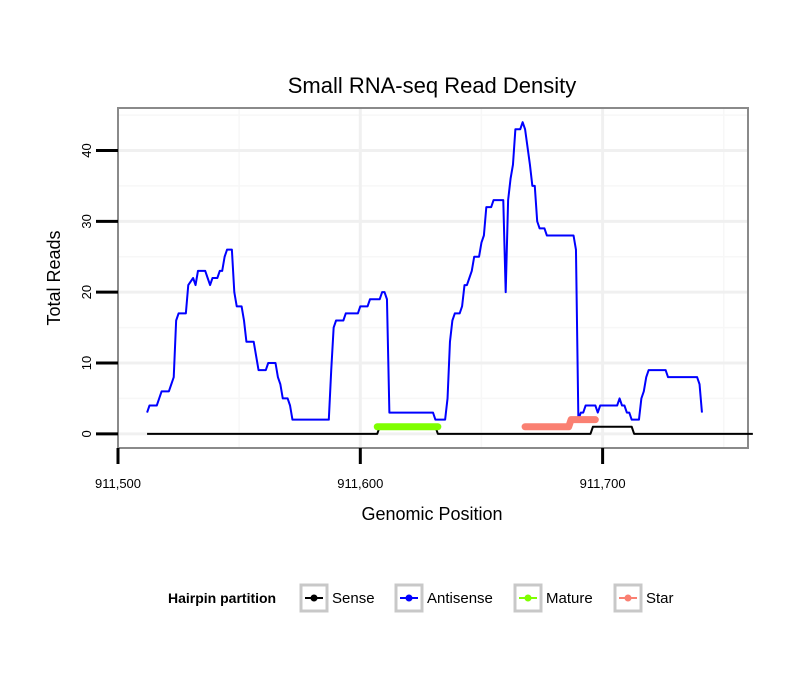 The width and height of the screenshot is (810, 690). I want to click on y-axis: 0 10 20 30 40, so click(98, 290).